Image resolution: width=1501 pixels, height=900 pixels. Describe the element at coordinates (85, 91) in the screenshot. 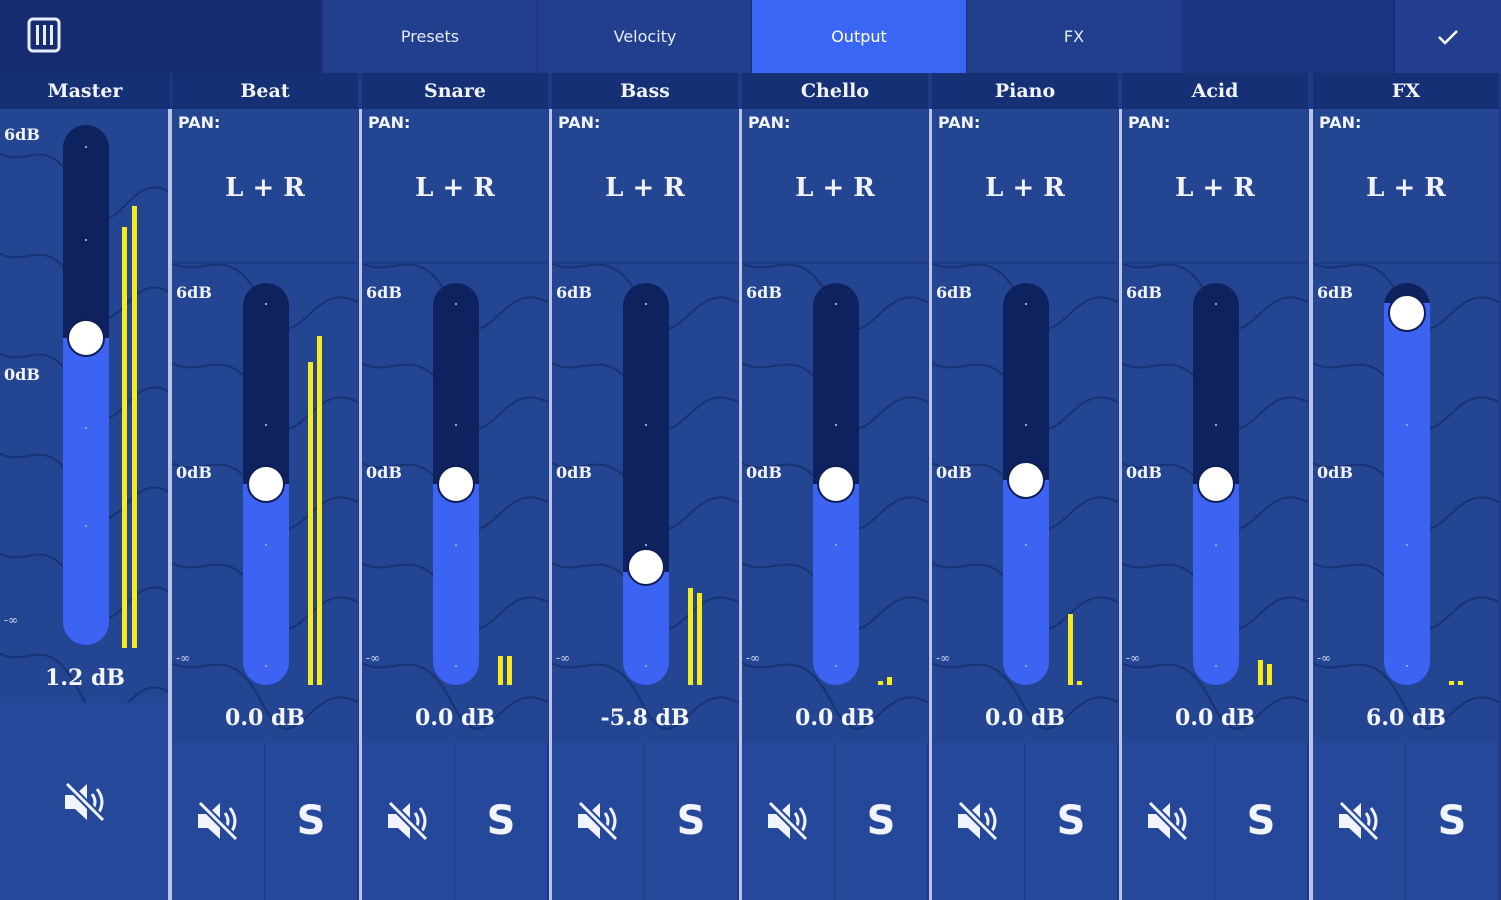

I see `channel-name: Master` at that location.